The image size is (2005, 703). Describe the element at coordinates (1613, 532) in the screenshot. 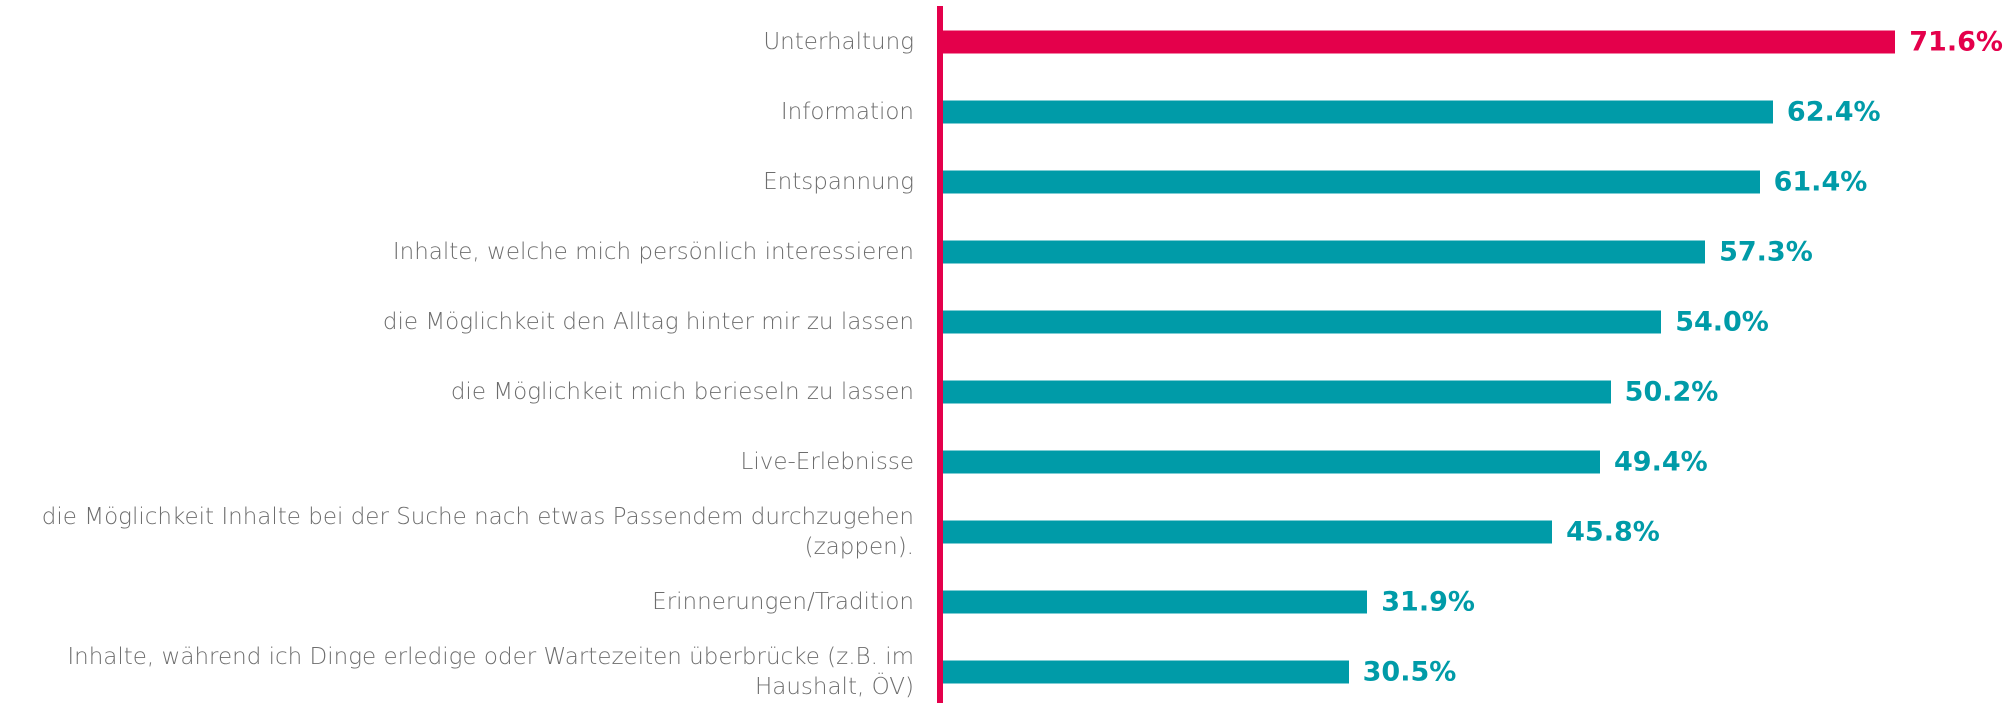

I see `value-label: 45.8%` at that location.